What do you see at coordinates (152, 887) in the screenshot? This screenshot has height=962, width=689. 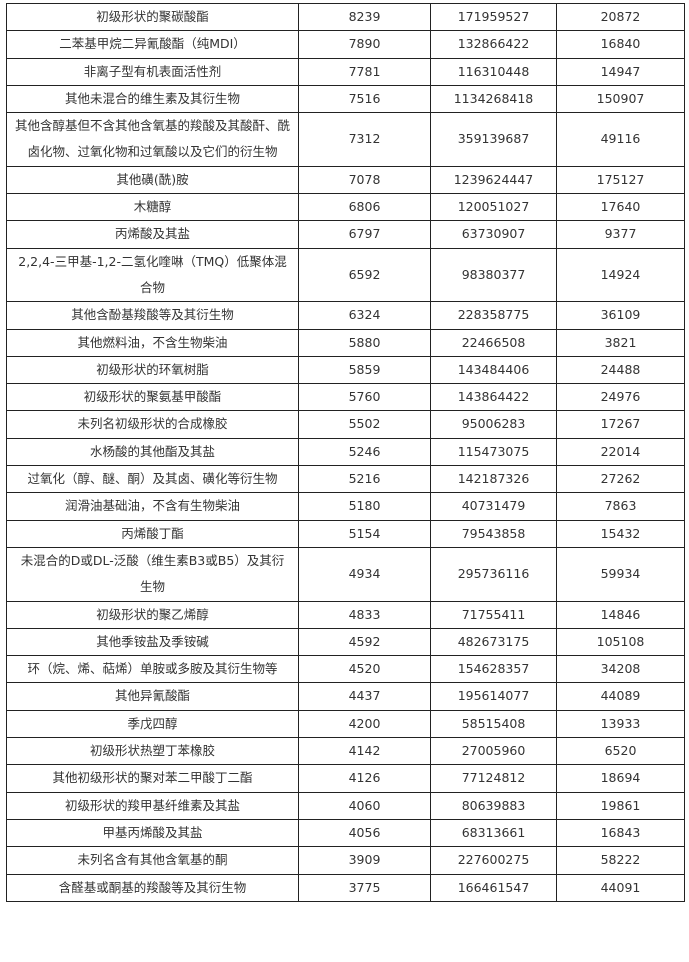 I see `product-name-cell: 含醛基或酮基的羧酸等及其衍生物` at bounding box center [152, 887].